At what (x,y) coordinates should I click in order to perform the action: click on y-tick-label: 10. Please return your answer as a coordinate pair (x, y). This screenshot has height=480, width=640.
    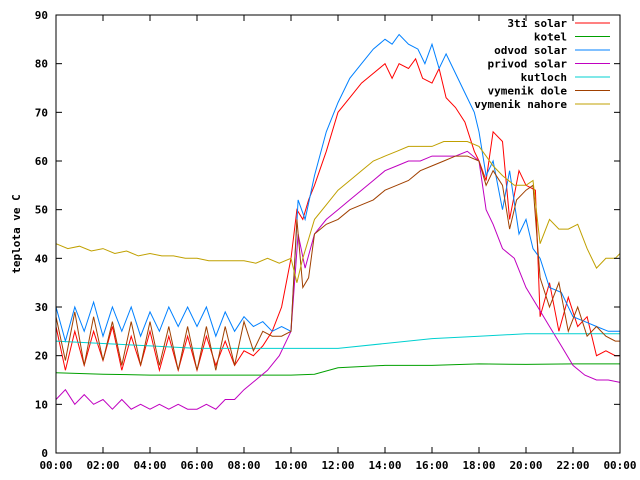
    Looking at the image, I should click on (41, 404).